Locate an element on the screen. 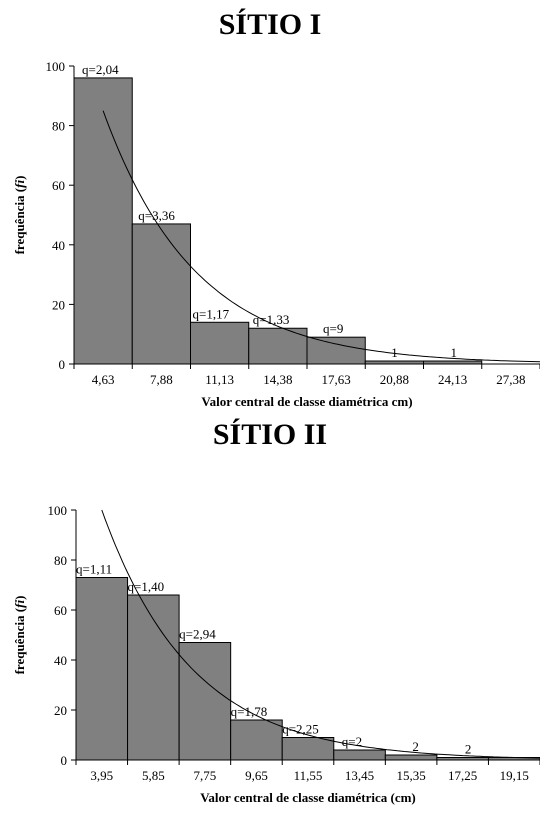  chart-title: SÍTIO II is located at coordinates (270, 434).